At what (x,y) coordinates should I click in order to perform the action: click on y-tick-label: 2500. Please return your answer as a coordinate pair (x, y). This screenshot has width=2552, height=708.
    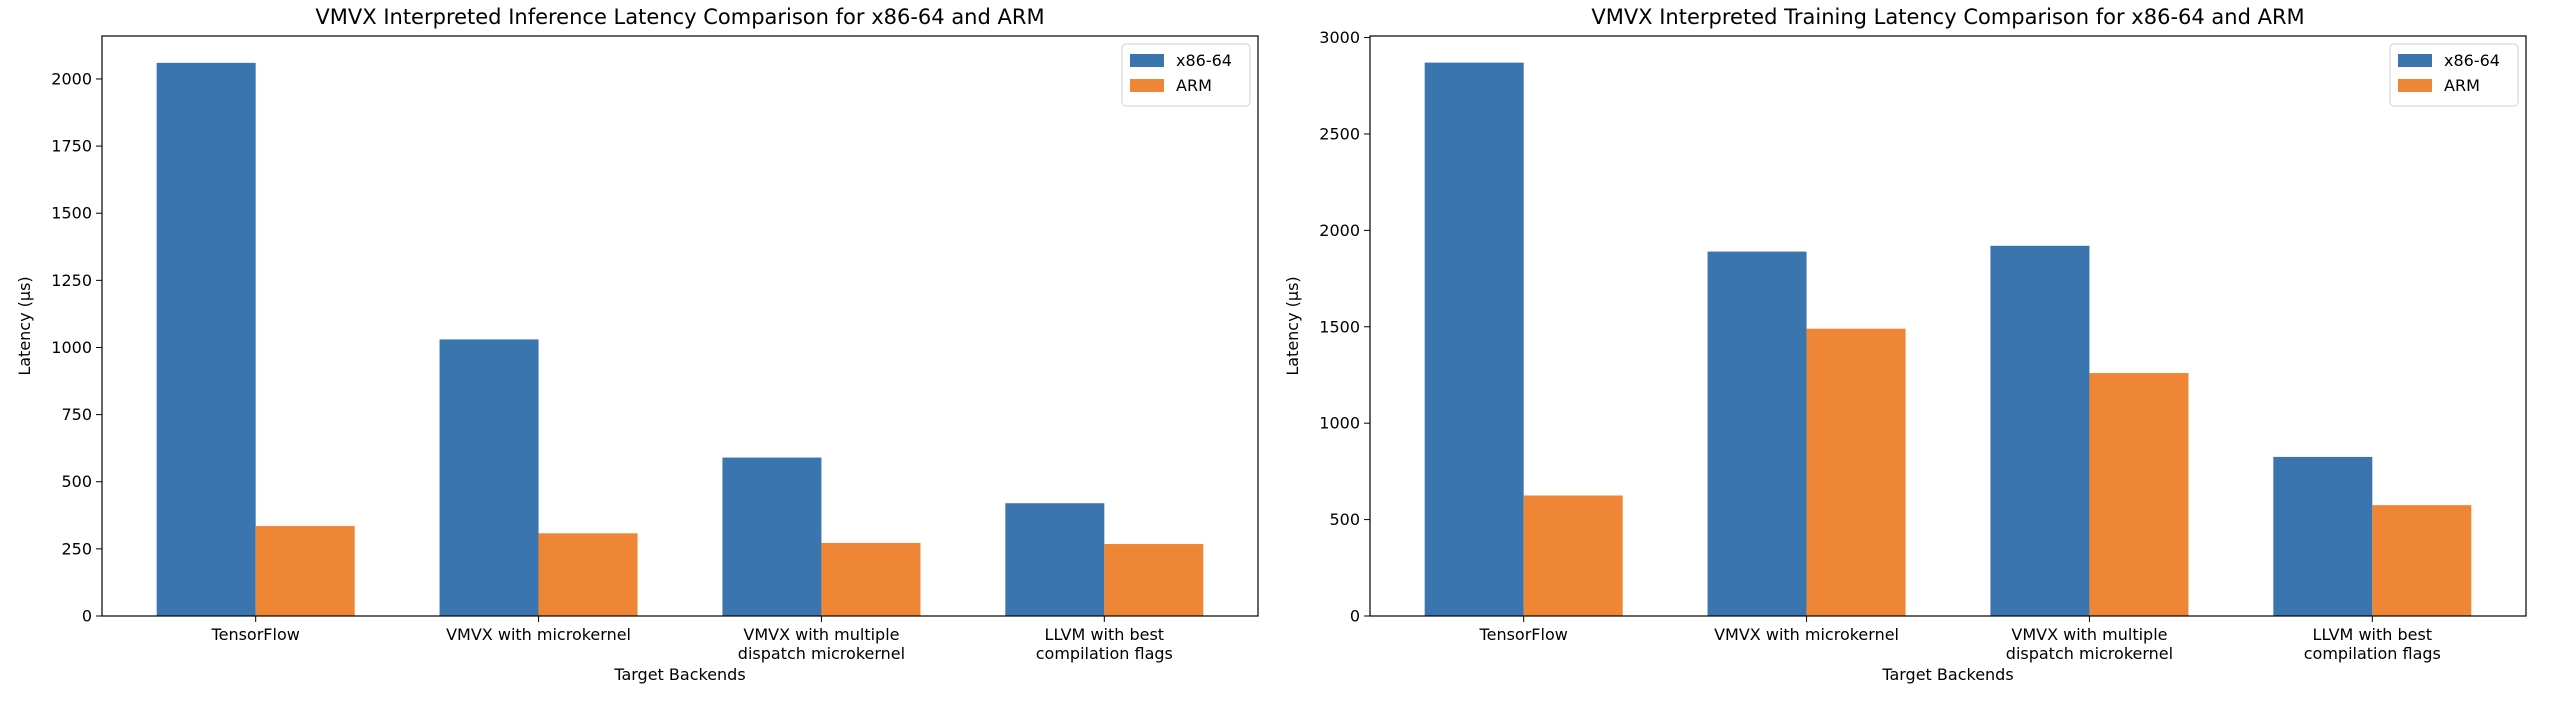
    Looking at the image, I should click on (1339, 133).